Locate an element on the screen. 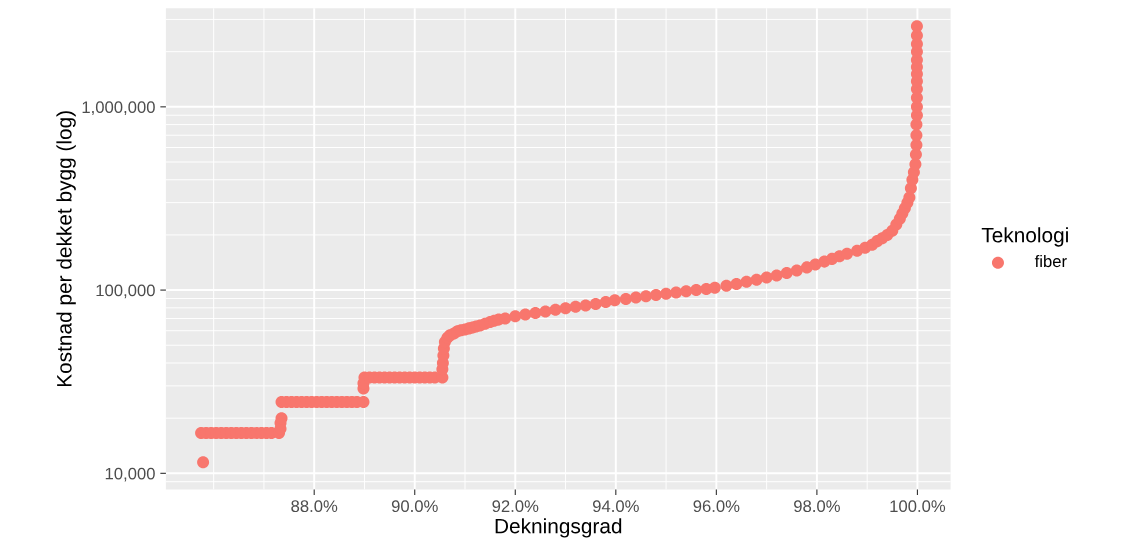  x-axis-title: Dekningsgrad is located at coordinates (558, 528).